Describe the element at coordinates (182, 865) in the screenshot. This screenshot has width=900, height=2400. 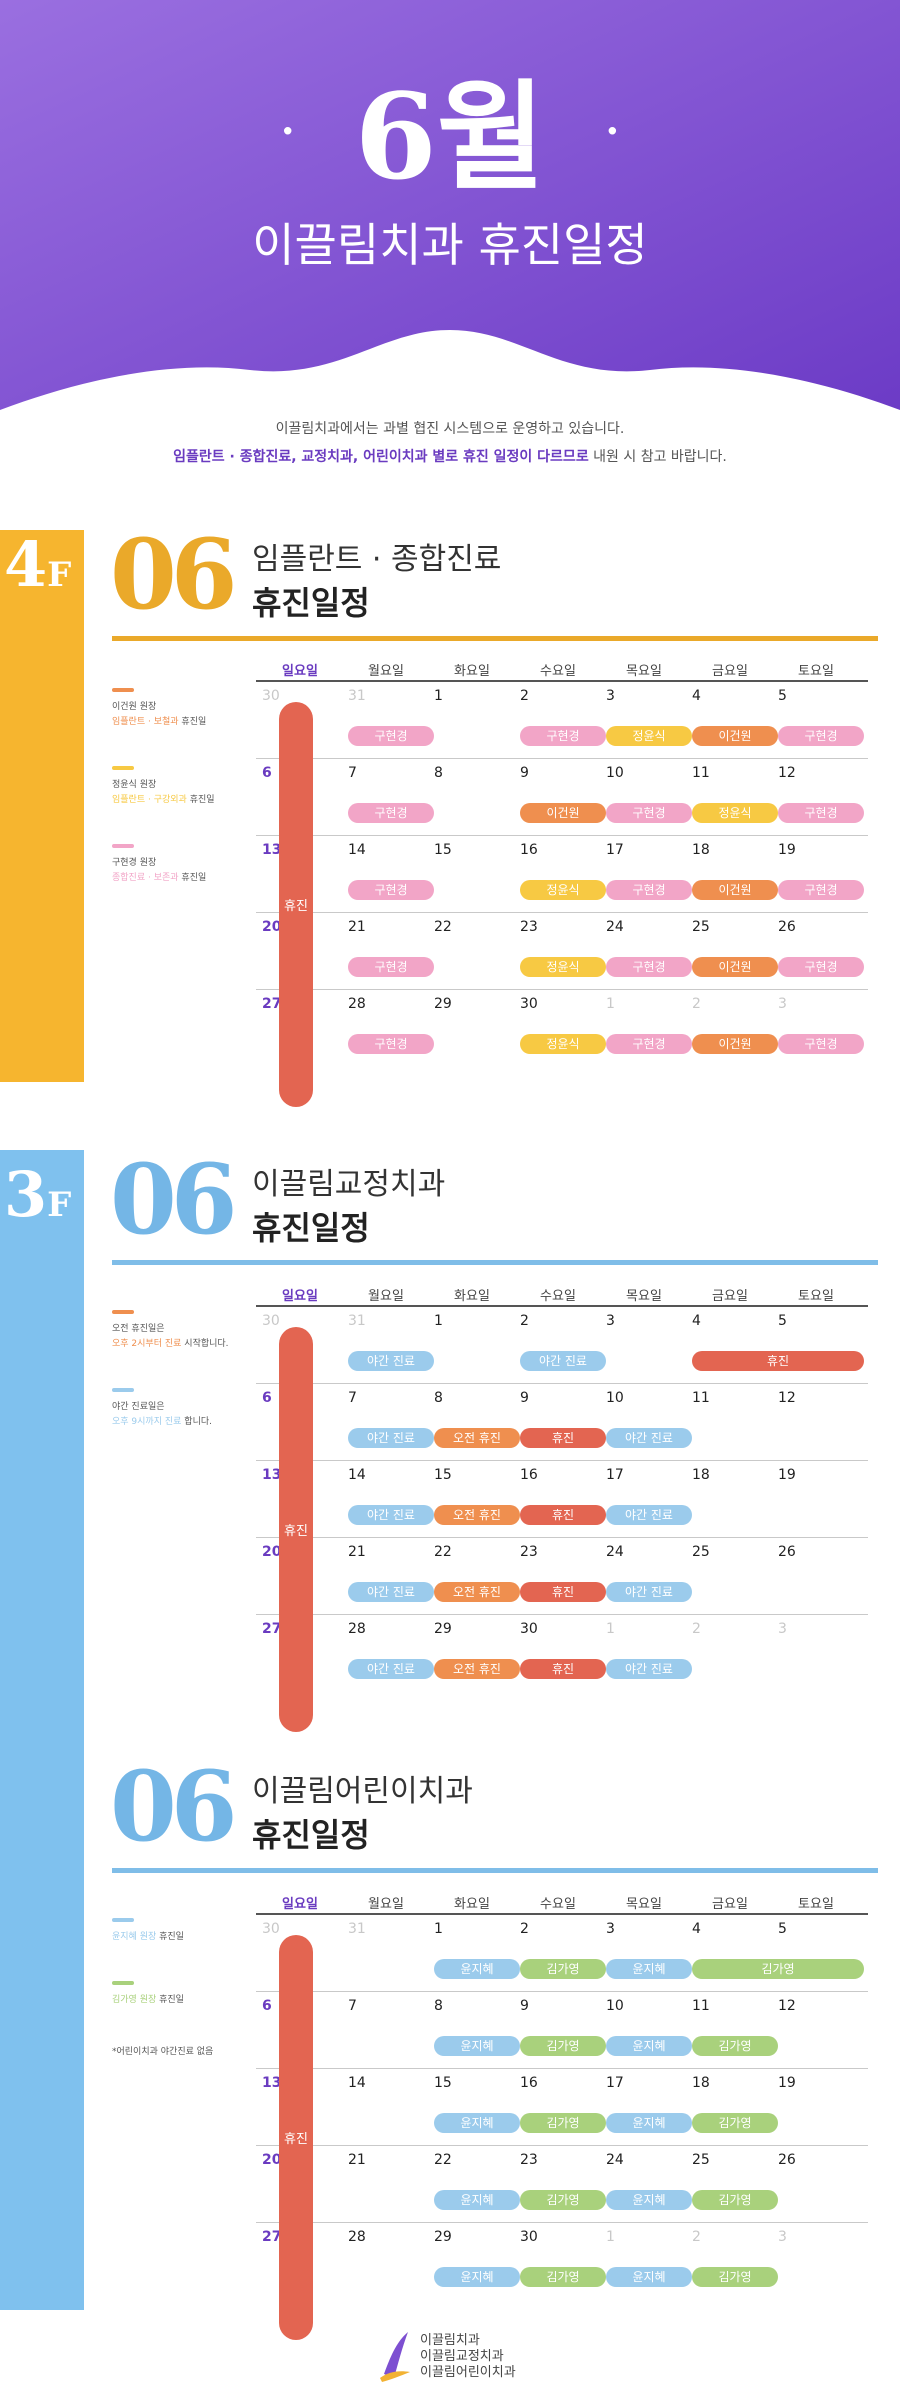
I see `legend-item: 구현경 원장 종합진료 · 보존과 휴진일` at that location.